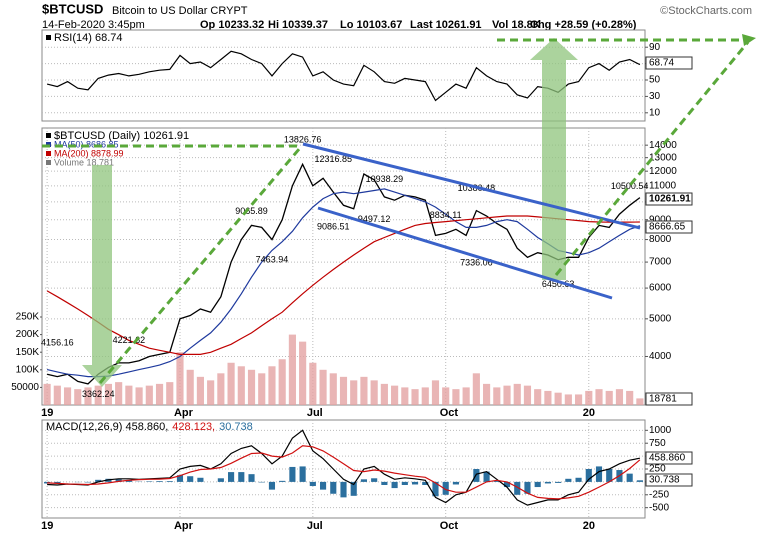 The width and height of the screenshot is (783, 536). What do you see at coordinates (315, 526) in the screenshot?
I see `x-tick-label: Jul` at bounding box center [315, 526].